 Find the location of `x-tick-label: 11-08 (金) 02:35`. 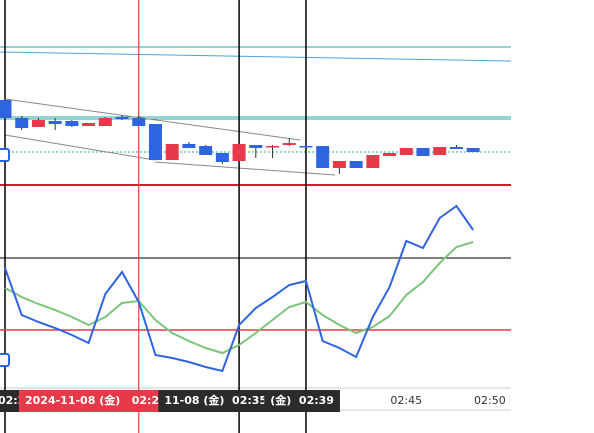

x-tick-label: 11-08 (金) 02:35 is located at coordinates (215, 400).